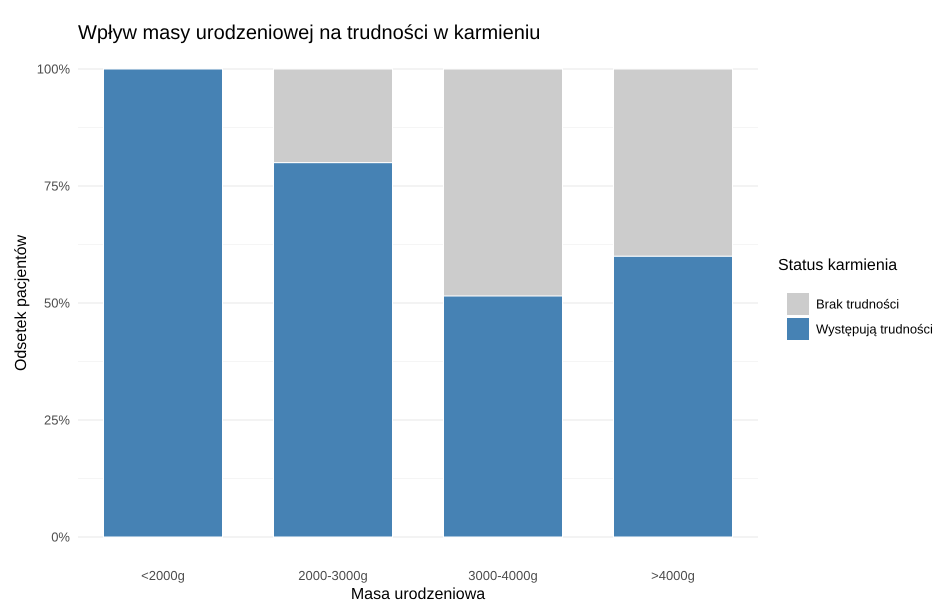 The image size is (951, 604). What do you see at coordinates (875, 329) in the screenshot?
I see `text: Występują trudności` at bounding box center [875, 329].